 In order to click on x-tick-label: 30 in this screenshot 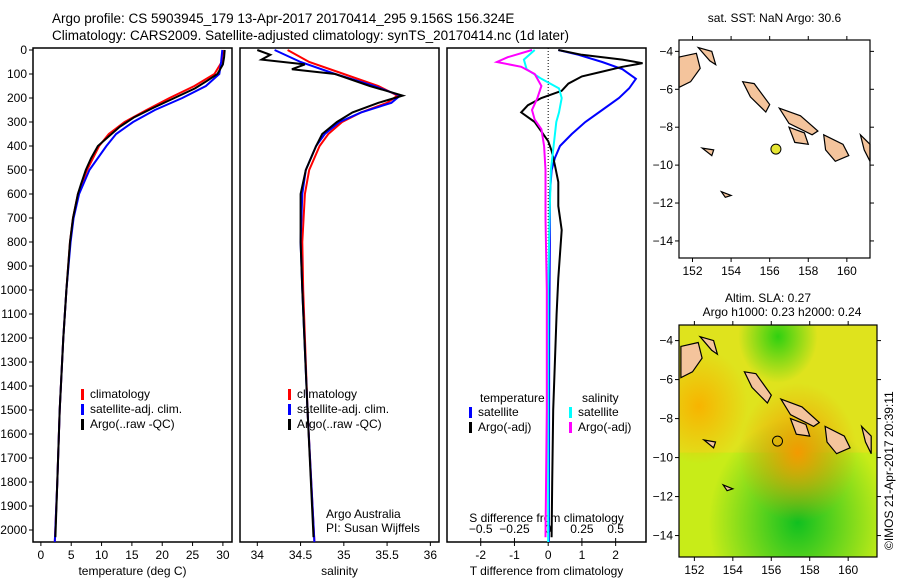, I will do `click(223, 555)`.